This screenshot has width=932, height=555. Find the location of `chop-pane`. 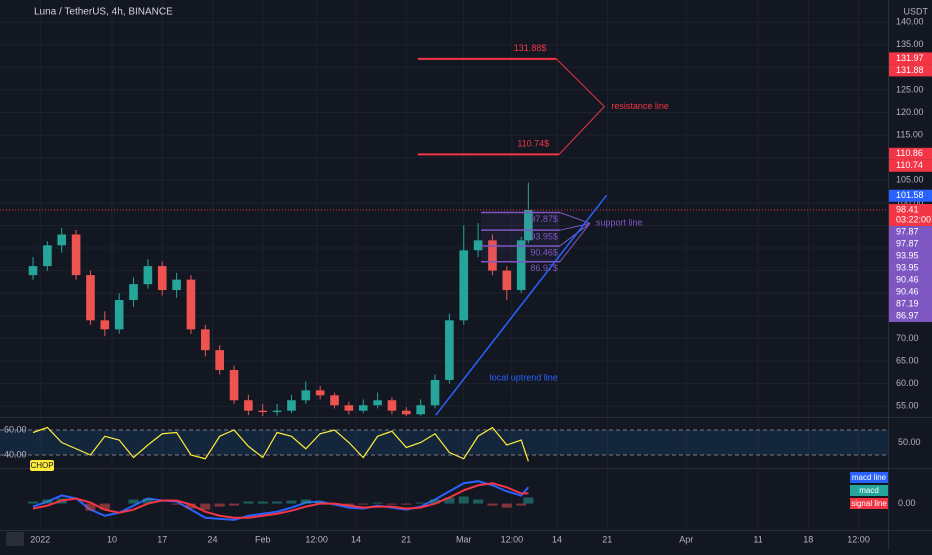

chop-pane is located at coordinates (444, 444).